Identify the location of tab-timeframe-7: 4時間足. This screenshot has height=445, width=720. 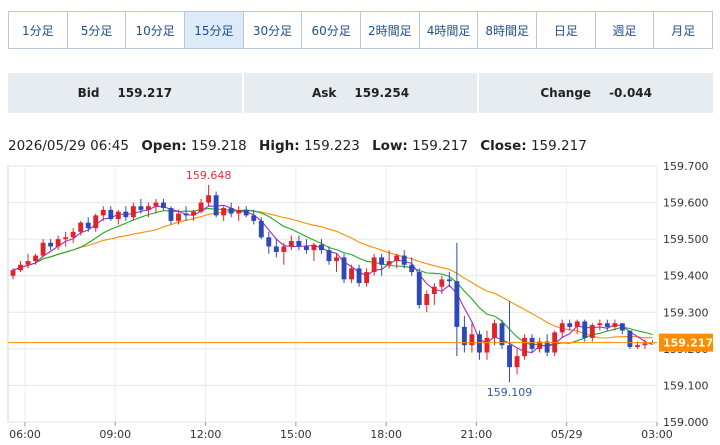
(449, 30).